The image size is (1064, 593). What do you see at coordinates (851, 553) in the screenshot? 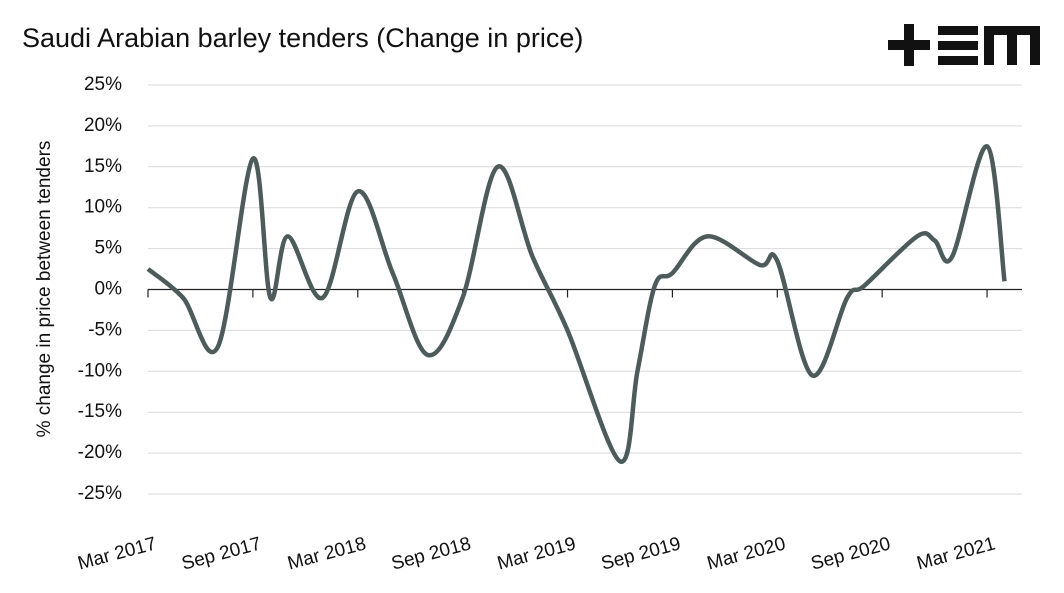
I see `x-tick-label: Sep 2020` at bounding box center [851, 553].